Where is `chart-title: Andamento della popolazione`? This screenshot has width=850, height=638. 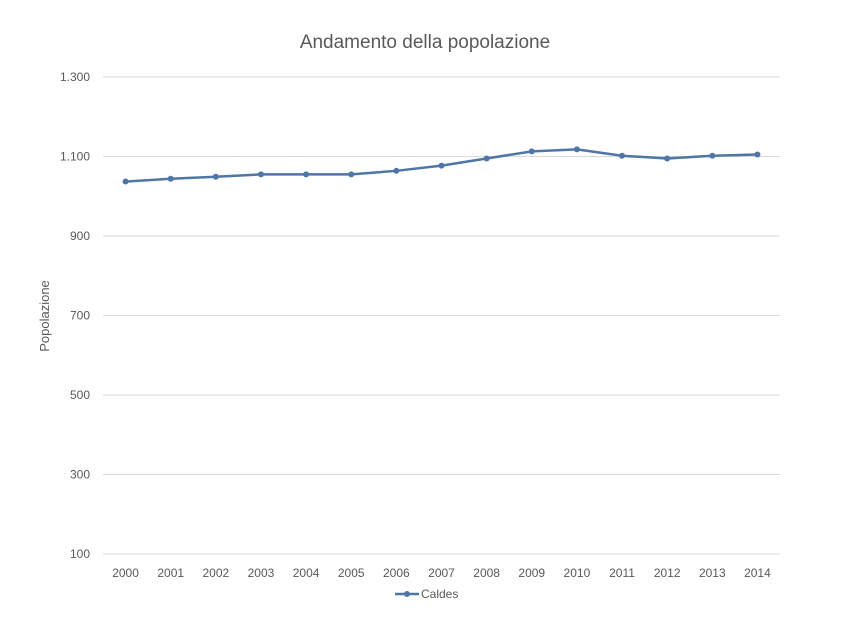
chart-title: Andamento della popolazione is located at coordinates (425, 42).